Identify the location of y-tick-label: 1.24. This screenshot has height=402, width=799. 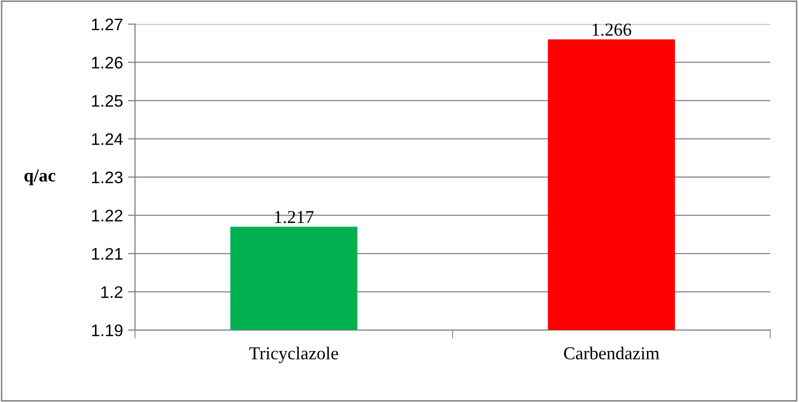
(107, 139).